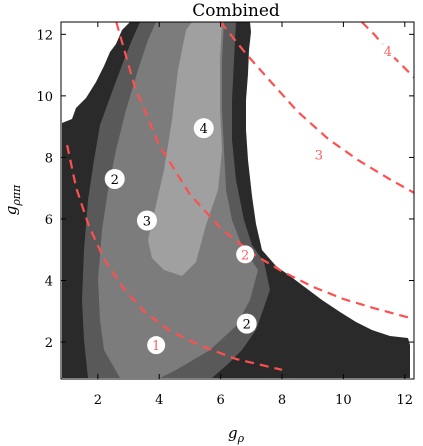 This screenshot has height=446, width=423. I want to click on x-tick-label: 4, so click(159, 400).